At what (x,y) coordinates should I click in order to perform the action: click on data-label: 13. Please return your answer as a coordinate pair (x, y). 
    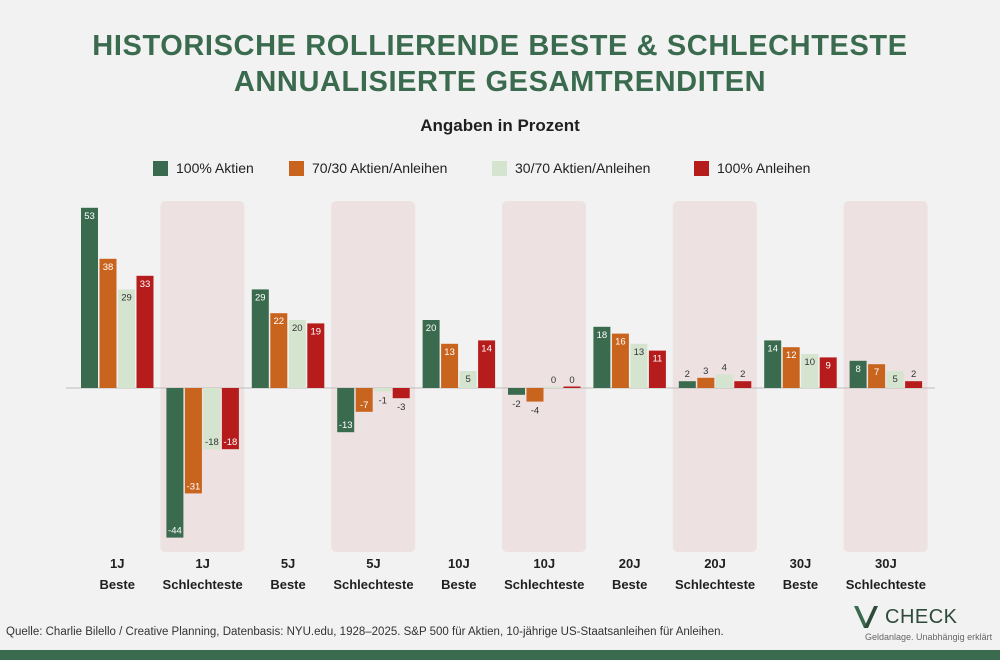
    Looking at the image, I should click on (639, 352).